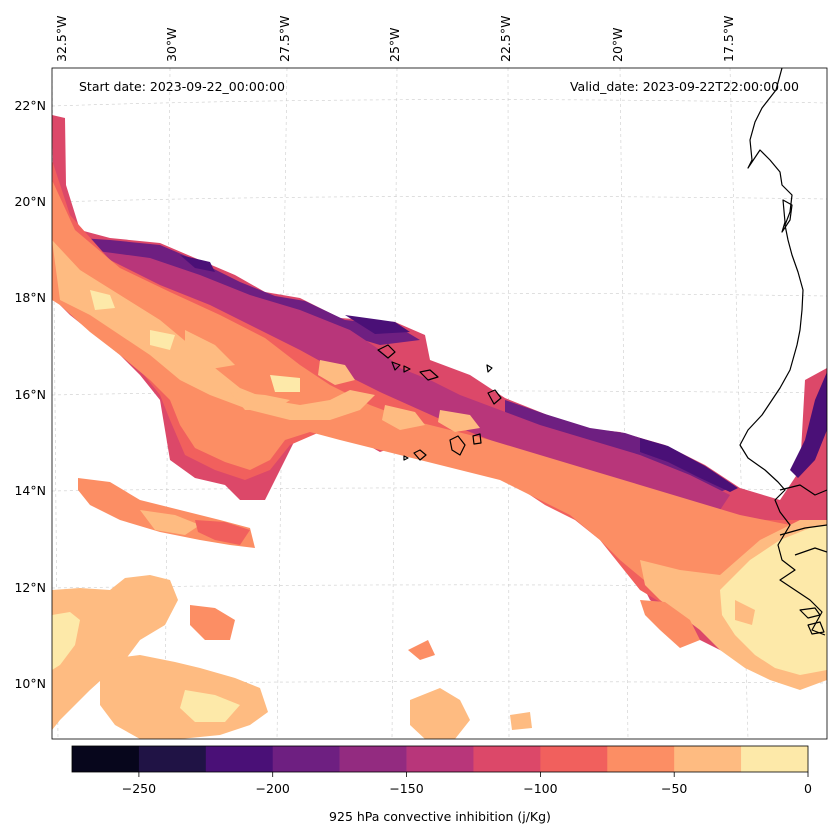  I want to click on lon-label: 27.5°W, so click(284, 39).